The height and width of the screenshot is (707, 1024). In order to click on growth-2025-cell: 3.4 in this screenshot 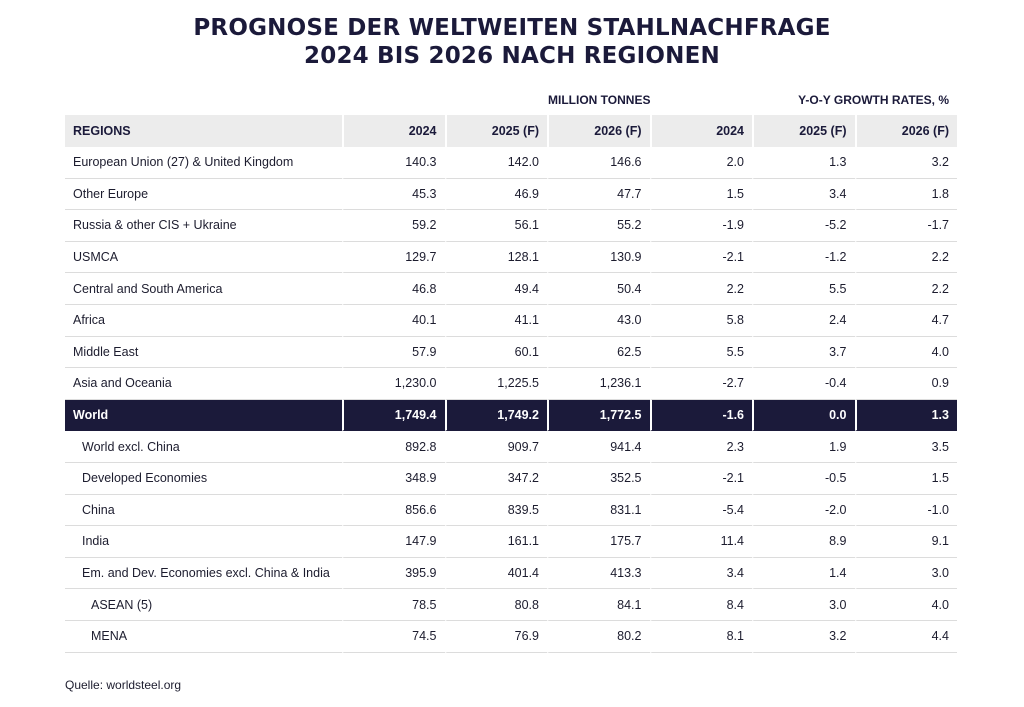, I will do `click(803, 194)`.